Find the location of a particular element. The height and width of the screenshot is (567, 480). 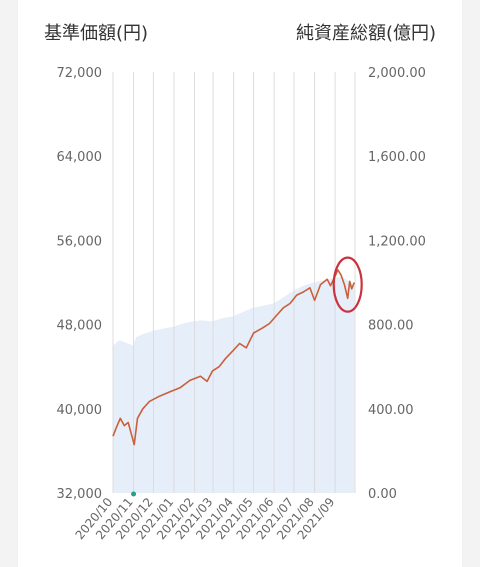

left-y-tick-label: 40,000 is located at coordinates (80, 410).